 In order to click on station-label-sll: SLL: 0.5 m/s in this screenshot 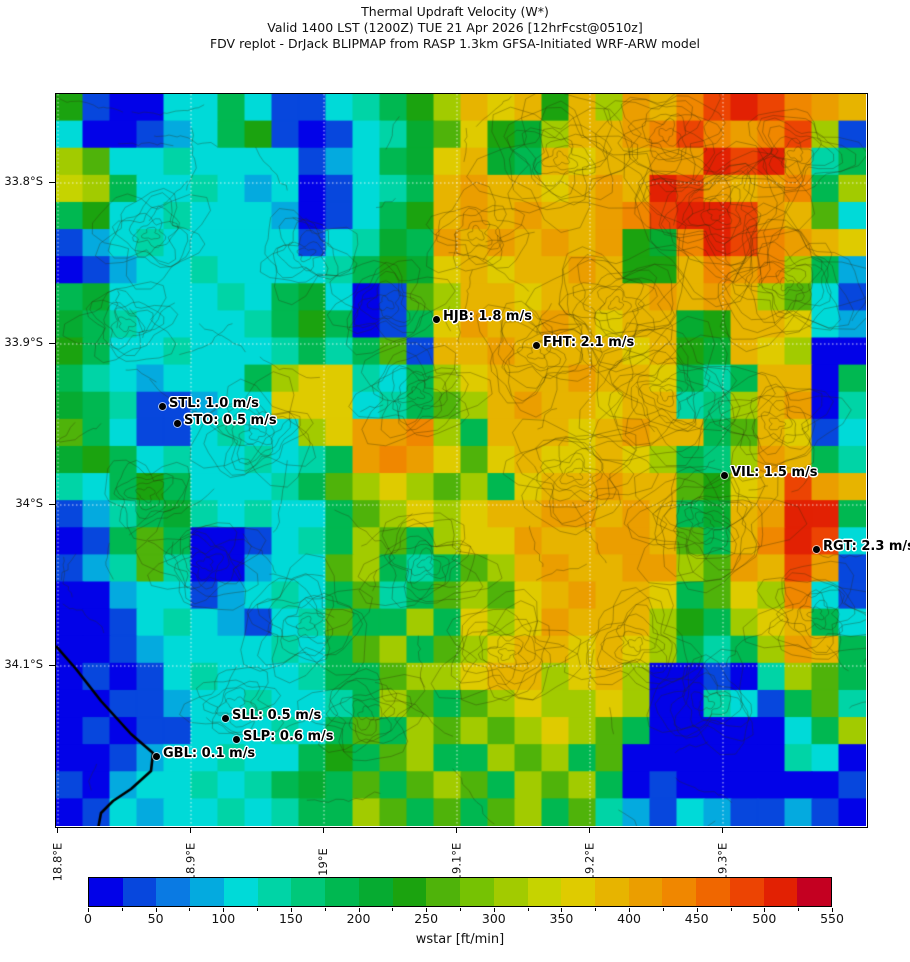, I will do `click(277, 715)`.